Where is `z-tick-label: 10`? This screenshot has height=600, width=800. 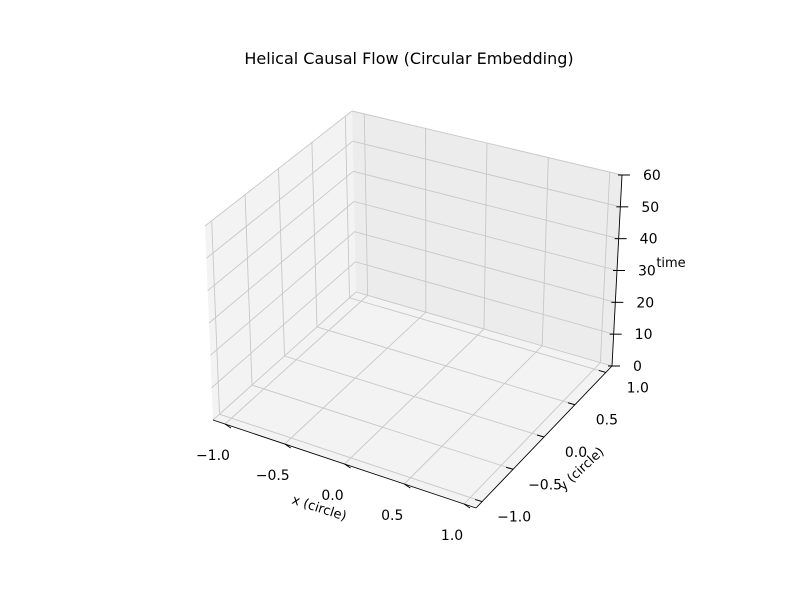
z-tick-label: 10 is located at coordinates (644, 335).